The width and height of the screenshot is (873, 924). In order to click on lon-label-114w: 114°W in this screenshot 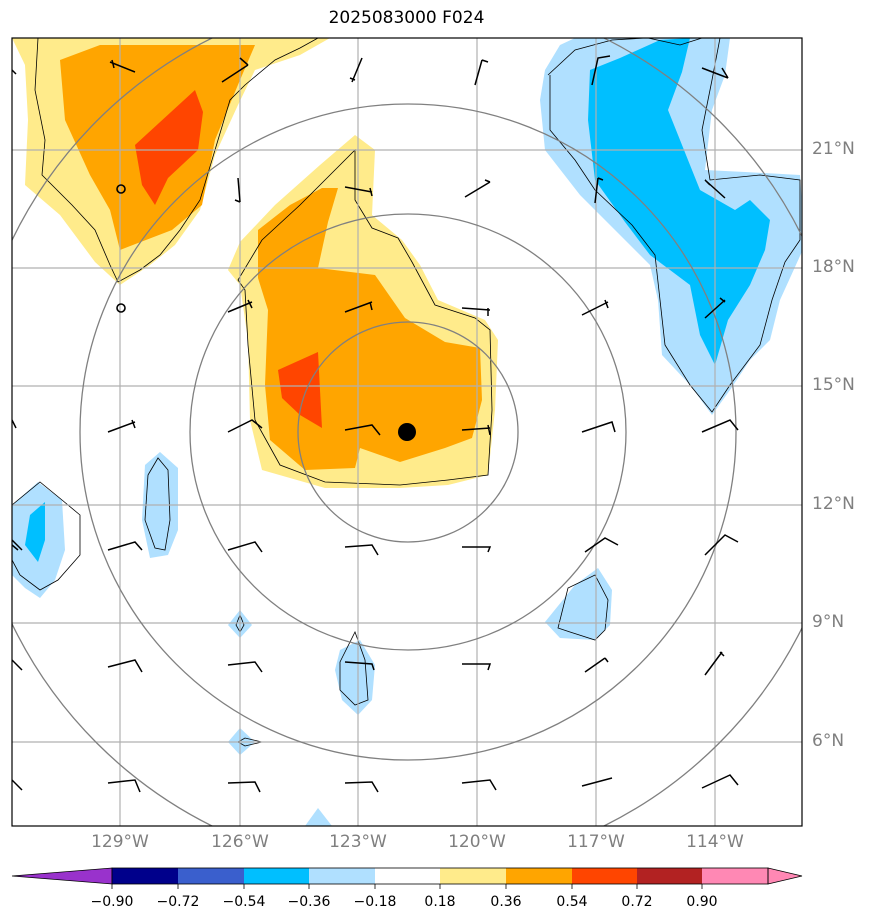, I will do `click(715, 842)`.